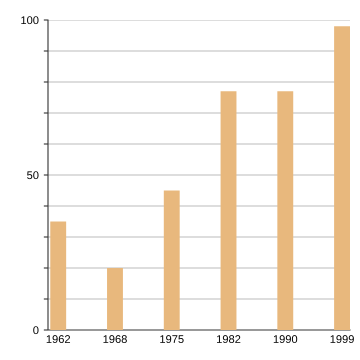  What do you see at coordinates (172, 339) in the screenshot?
I see `x-tick-label: 1975` at bounding box center [172, 339].